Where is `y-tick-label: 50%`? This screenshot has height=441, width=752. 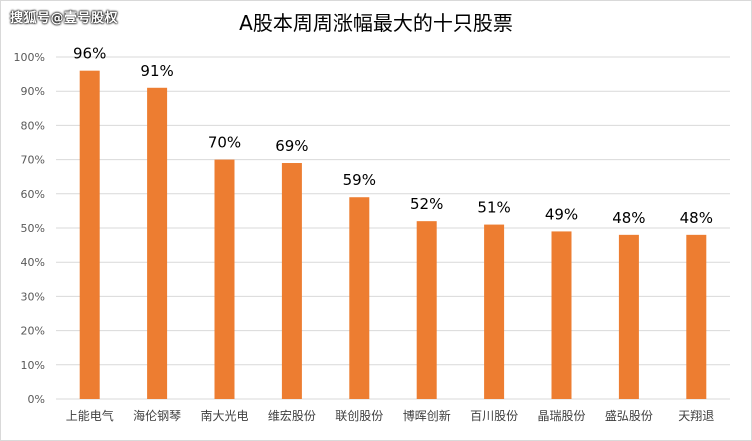
y-tick-label: 50% is located at coordinates (33, 228).